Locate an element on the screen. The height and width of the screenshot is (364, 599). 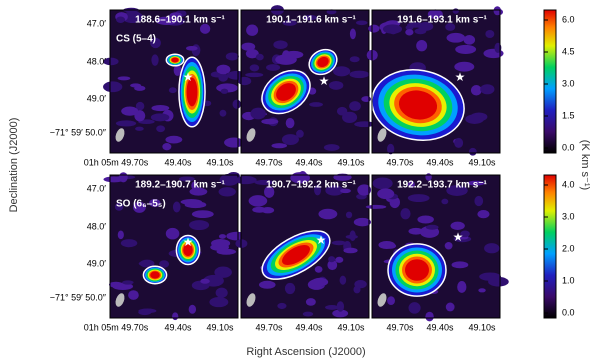
channel-map: ★ 191.6–193.1 km s⁻¹ 49.70s 49.40s 49.10s is located at coordinates (435, 86).